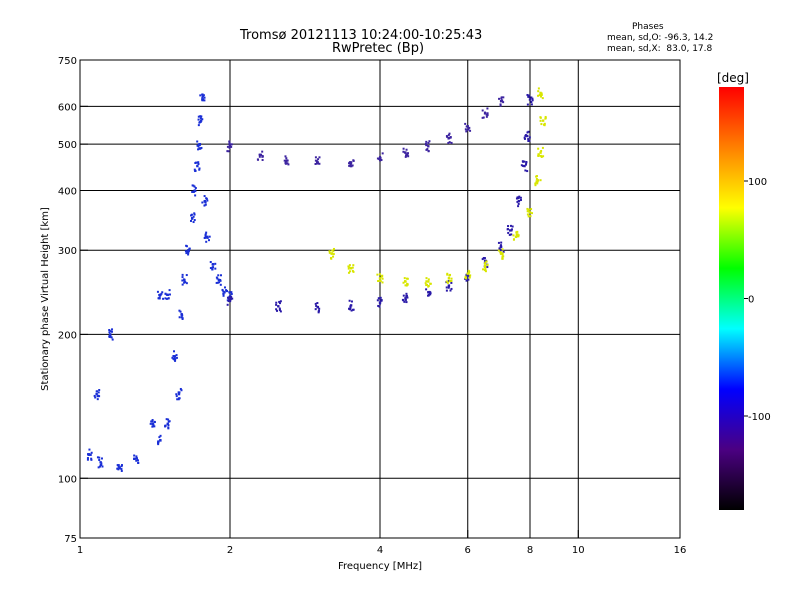 The width and height of the screenshot is (800, 600). I want to click on x-tick-label: 6, so click(468, 550).